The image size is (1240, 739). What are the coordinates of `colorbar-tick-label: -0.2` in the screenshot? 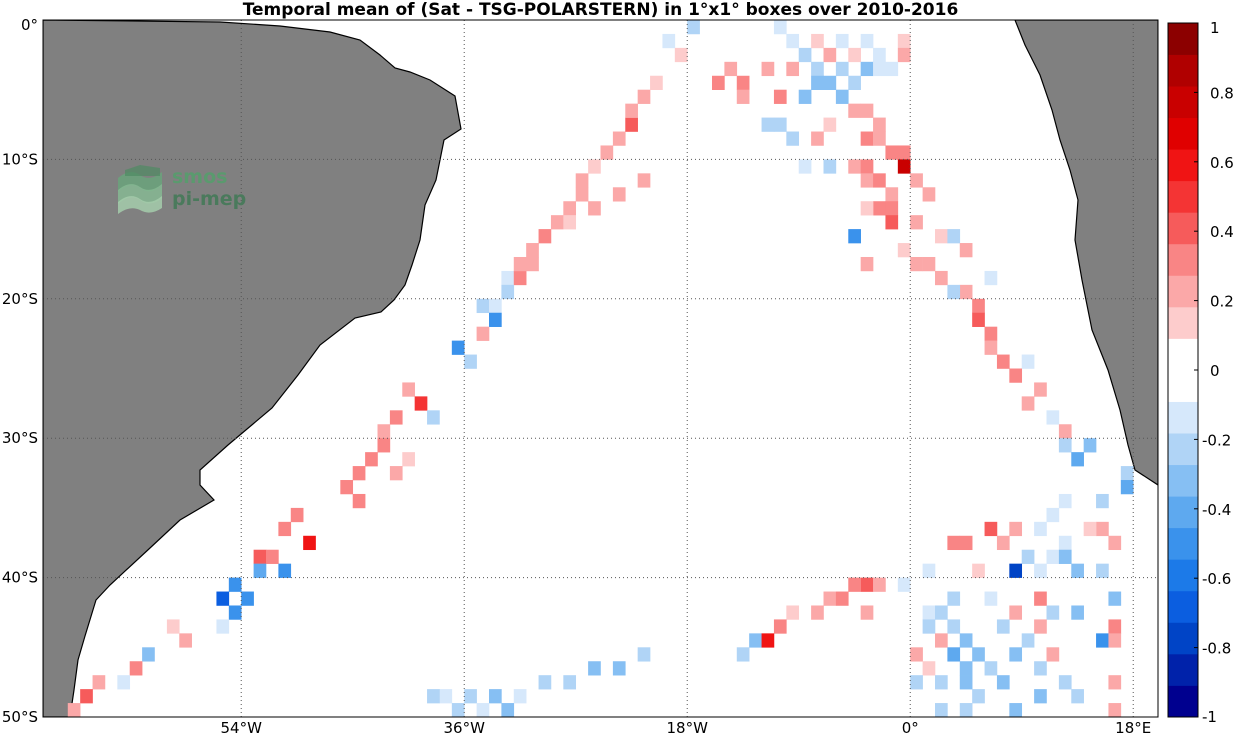 It's located at (1216, 440).